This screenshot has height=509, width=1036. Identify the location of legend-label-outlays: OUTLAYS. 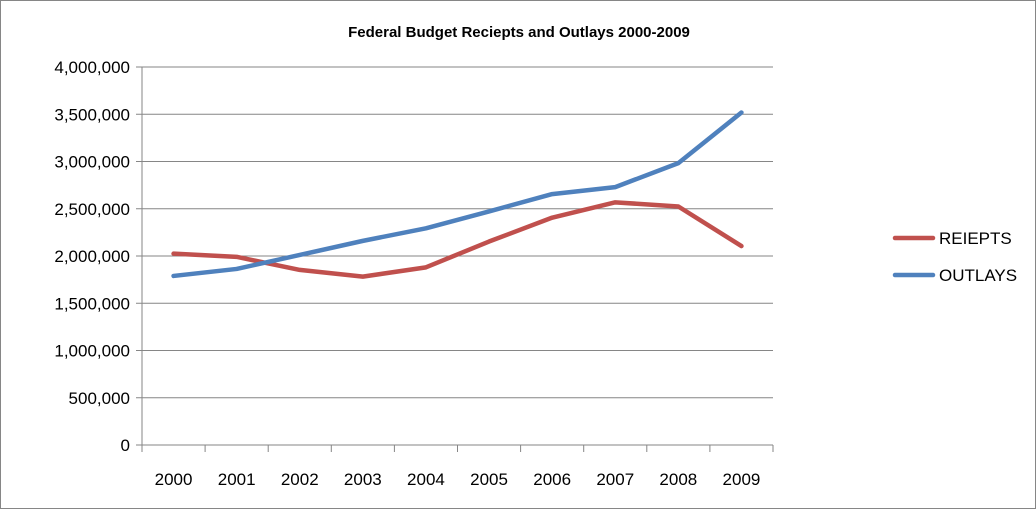
(978, 275).